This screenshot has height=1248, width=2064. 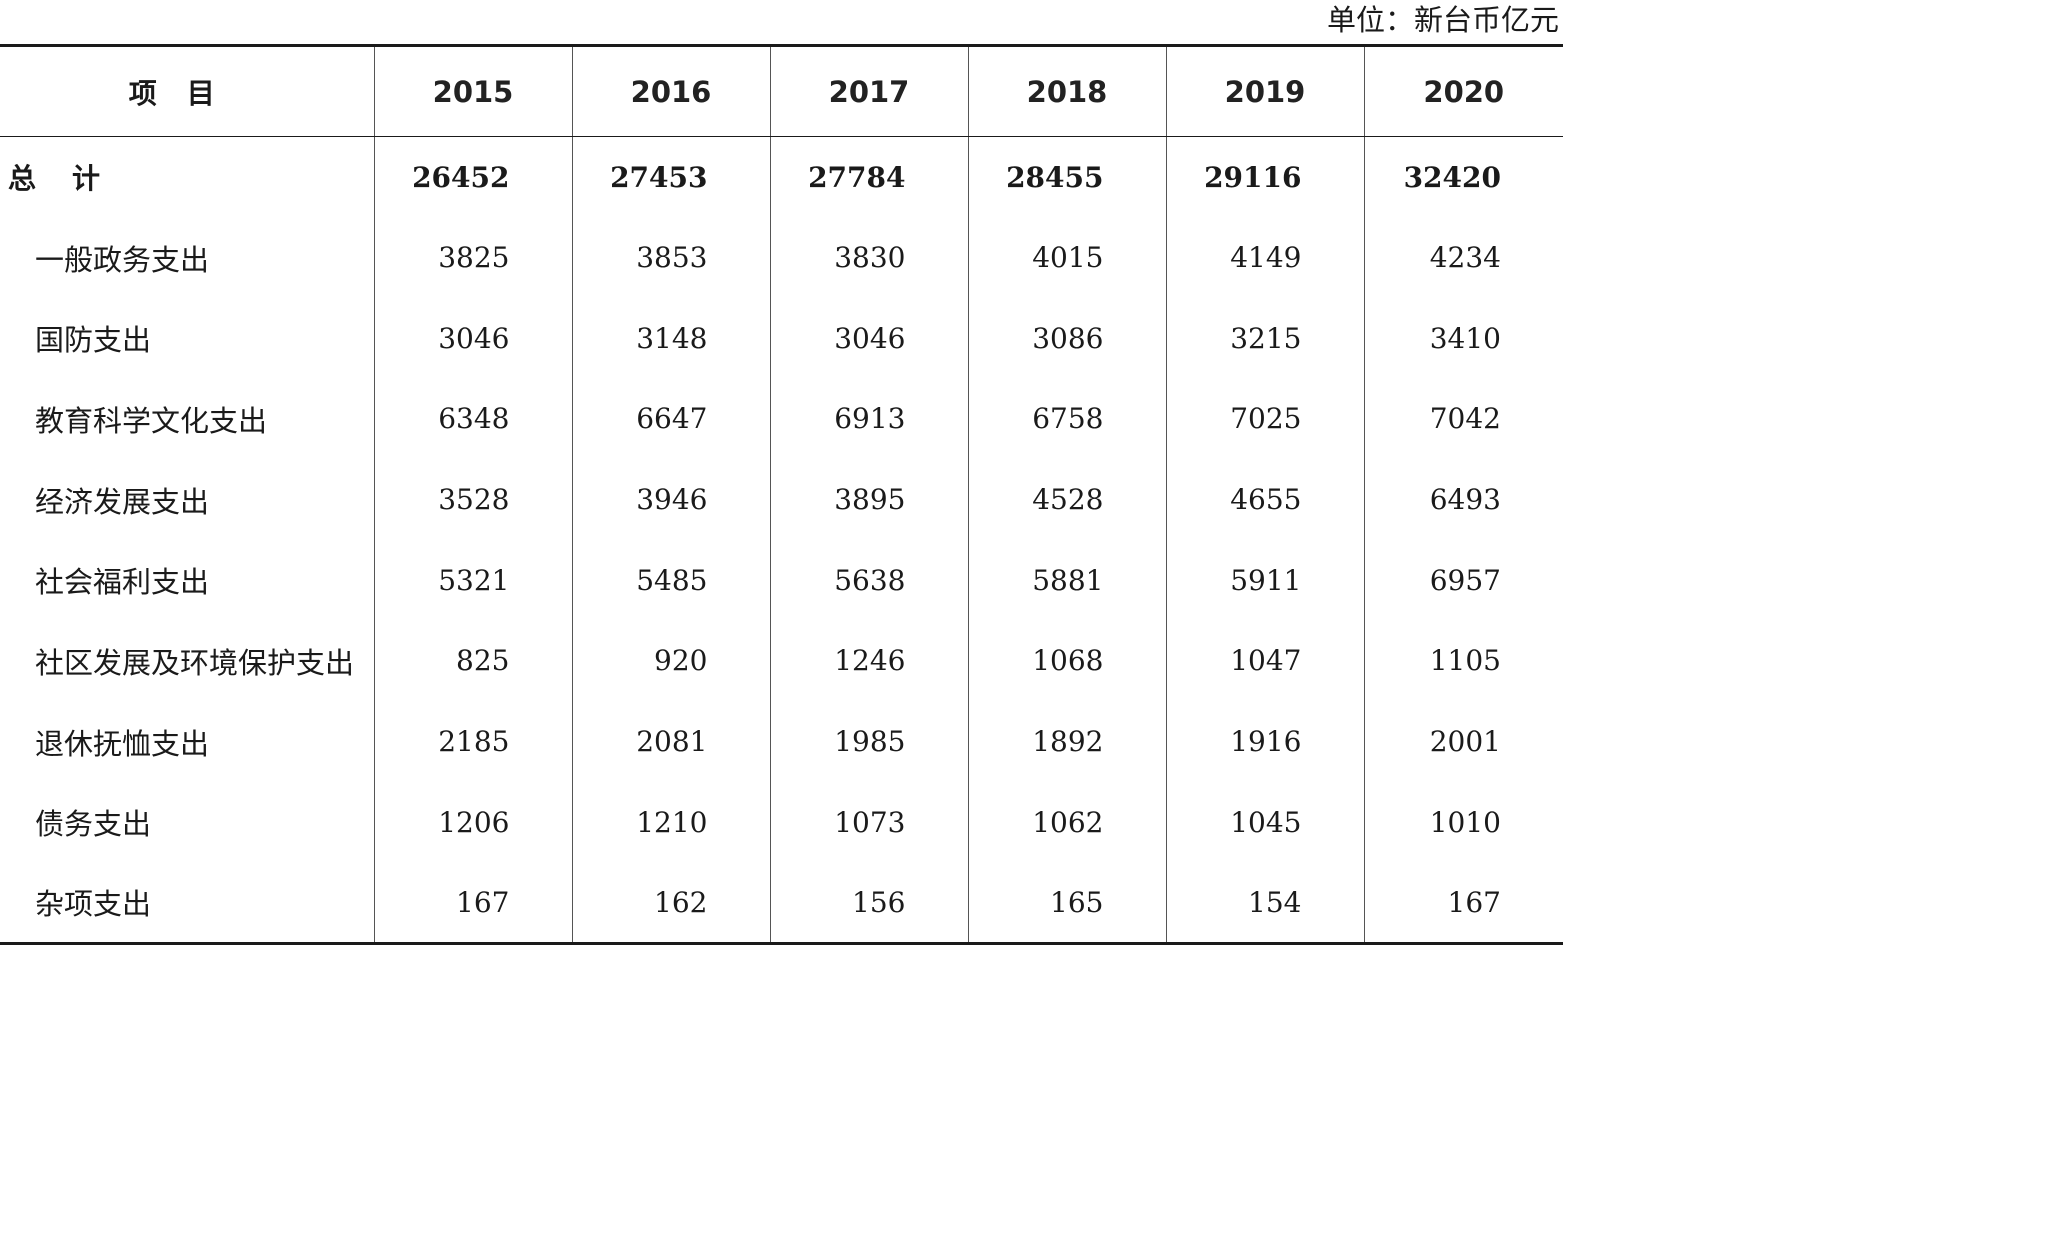 What do you see at coordinates (472, 741) in the screenshot?
I see `value-cell: 2185` at bounding box center [472, 741].